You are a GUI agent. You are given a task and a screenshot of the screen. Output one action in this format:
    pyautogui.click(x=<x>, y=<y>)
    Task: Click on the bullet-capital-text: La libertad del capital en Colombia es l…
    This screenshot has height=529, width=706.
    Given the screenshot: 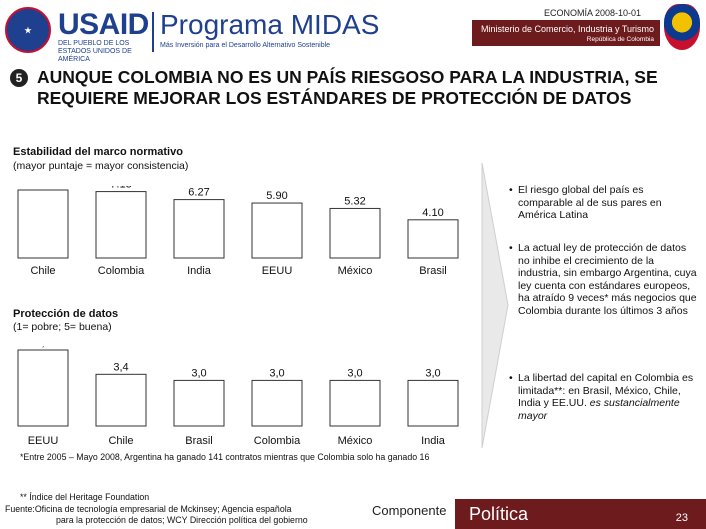 What is the action you would take?
    pyautogui.click(x=606, y=390)
    